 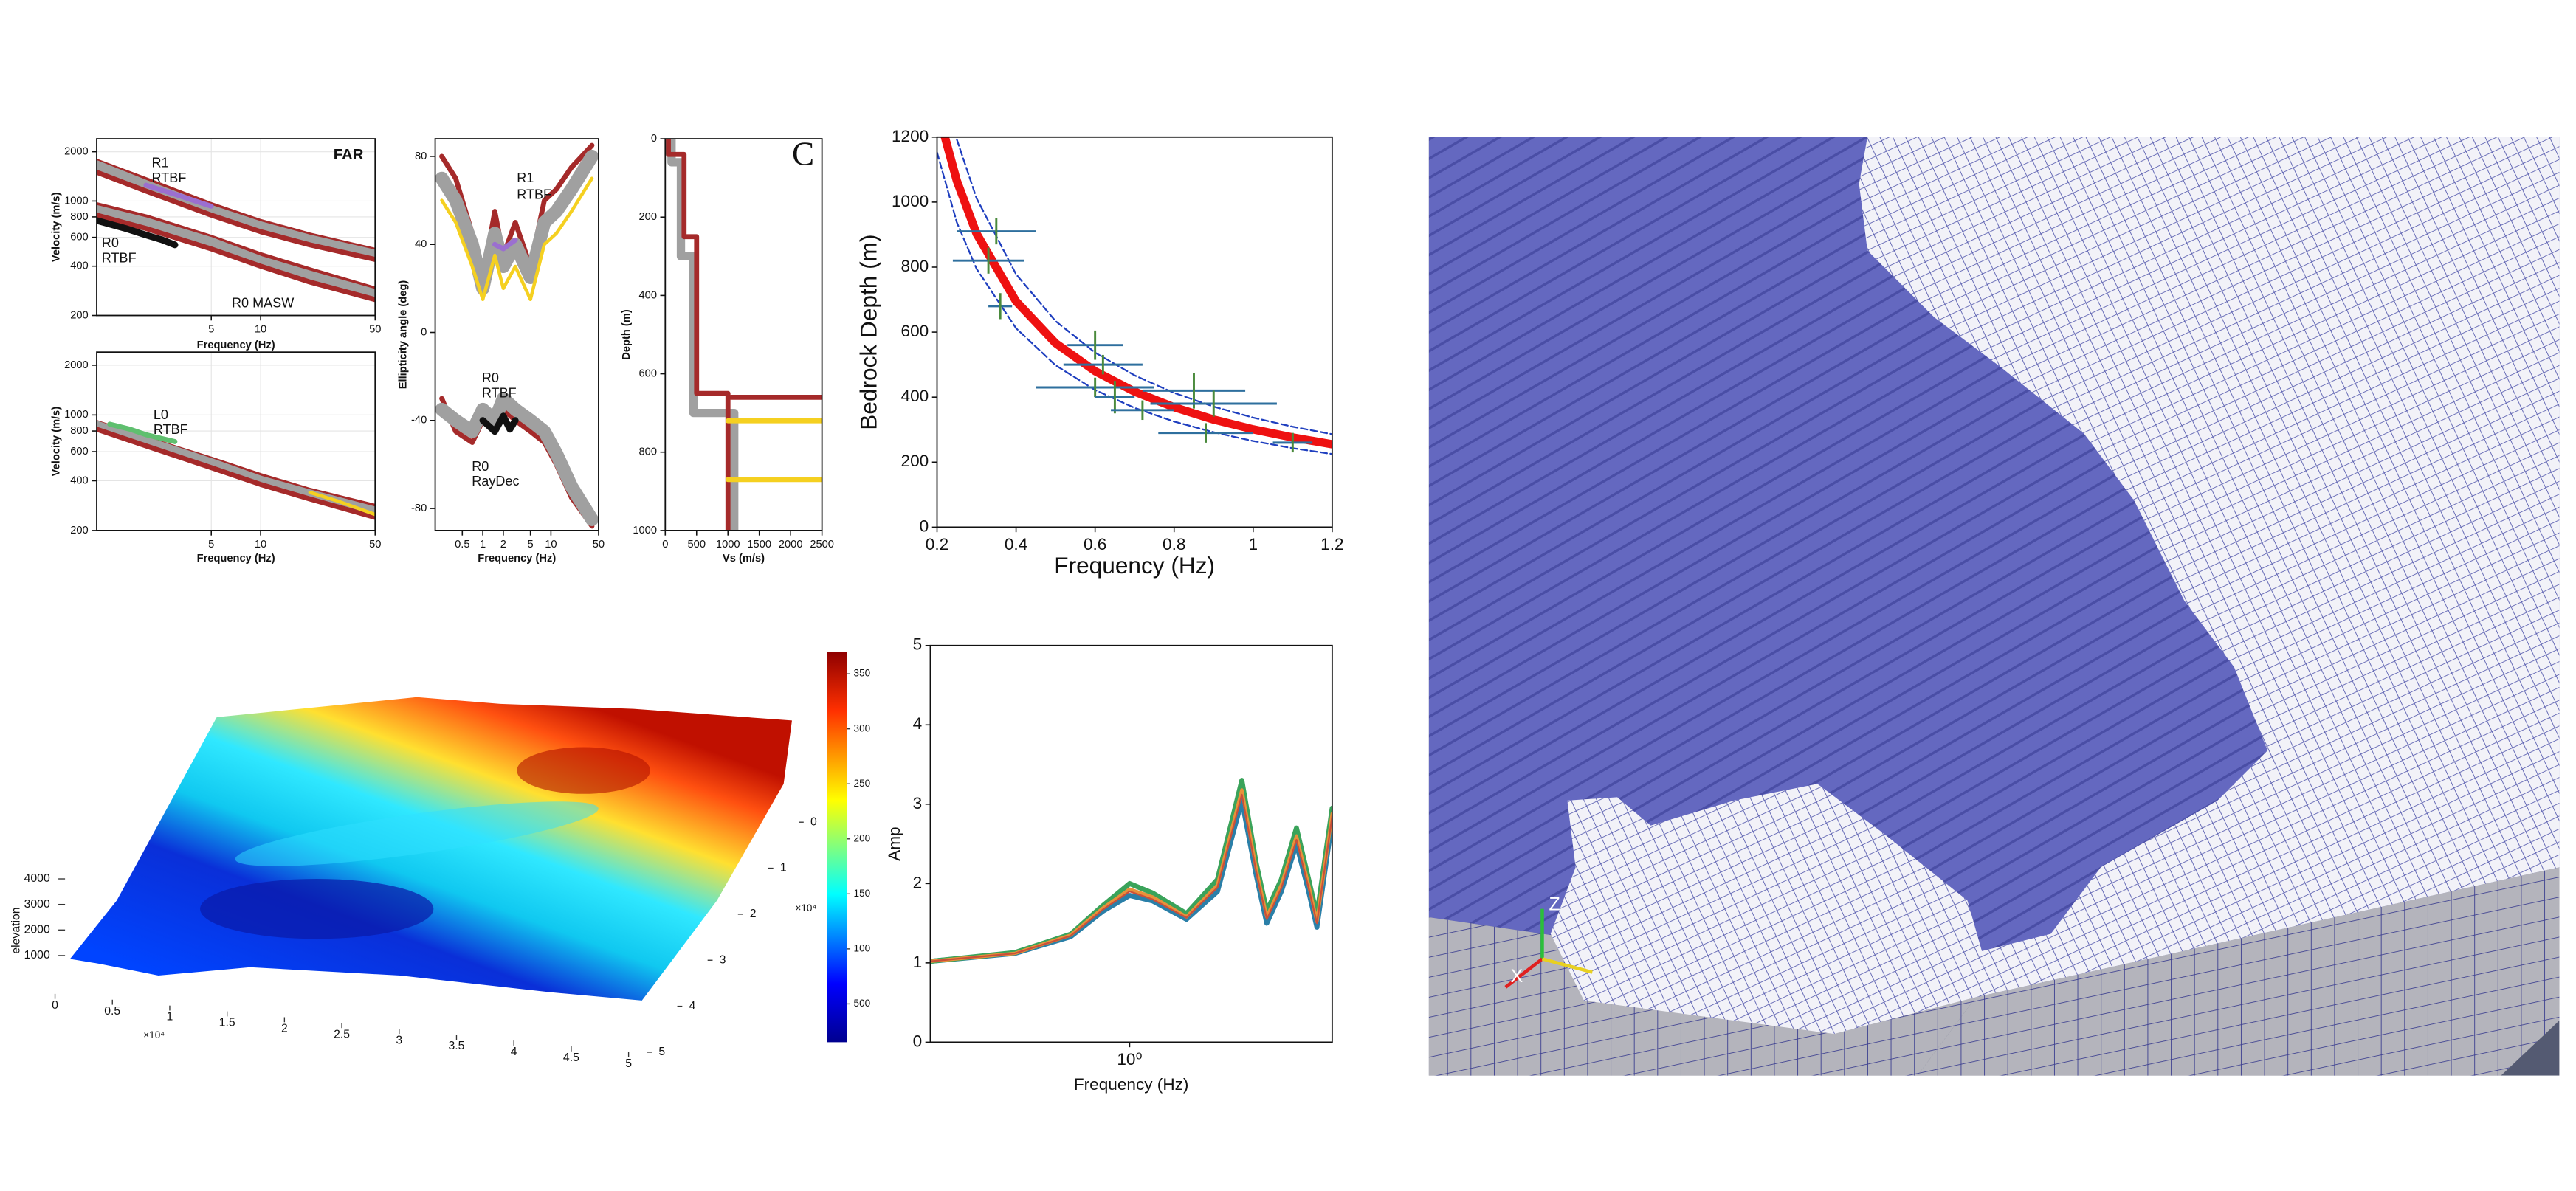 What do you see at coordinates (421, 156) in the screenshot?
I see `y-tick-label: 80` at bounding box center [421, 156].